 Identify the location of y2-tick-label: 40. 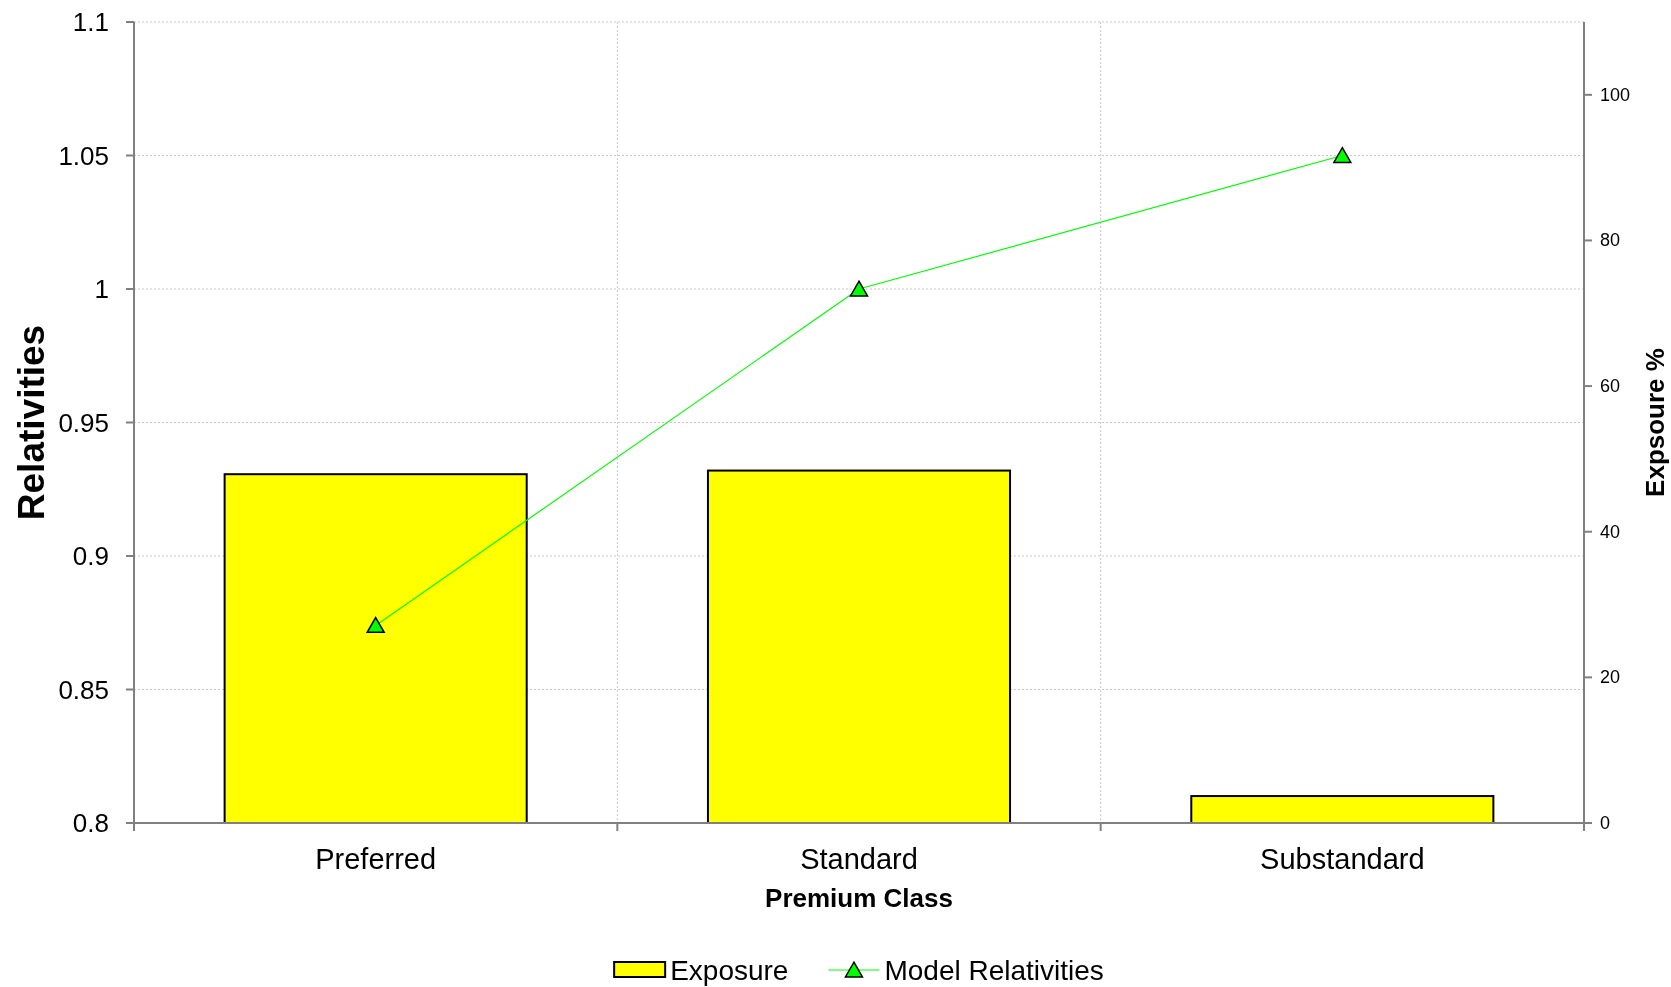
(1610, 531).